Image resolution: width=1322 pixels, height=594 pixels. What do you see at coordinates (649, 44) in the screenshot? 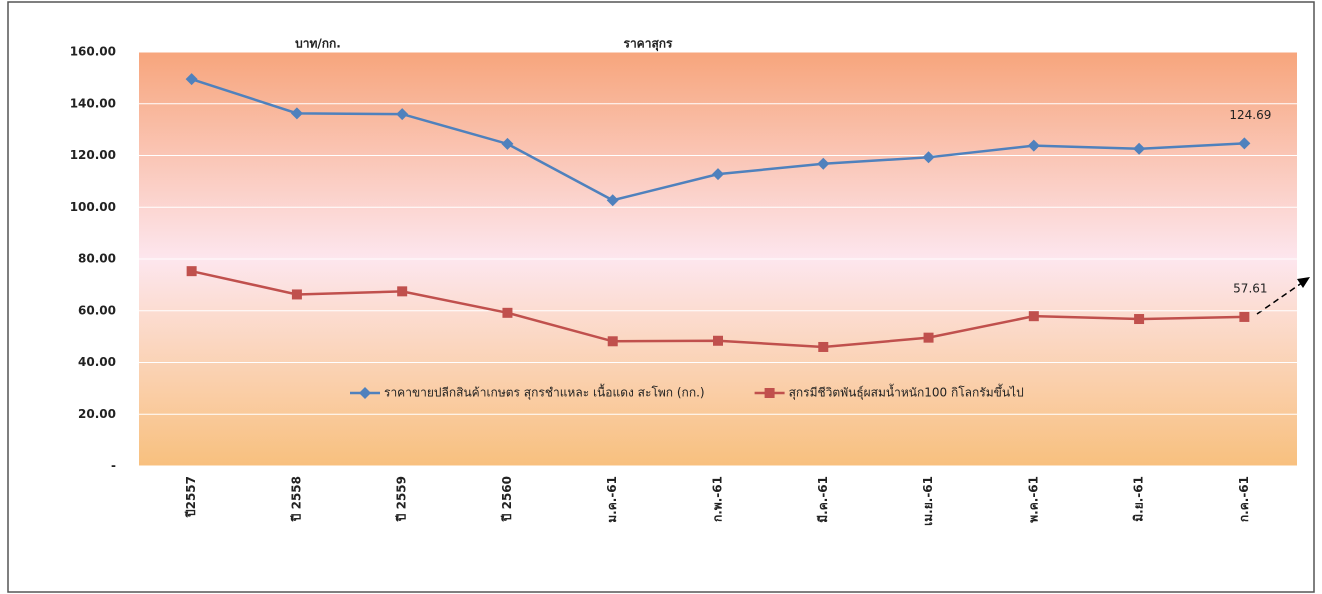
I see `chart-title: ราคาสุกร` at bounding box center [649, 44].